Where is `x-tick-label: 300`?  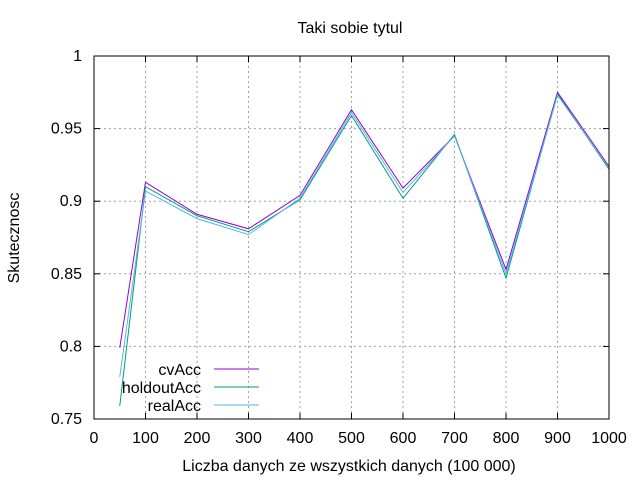 x-tick-label: 300 is located at coordinates (248, 438).